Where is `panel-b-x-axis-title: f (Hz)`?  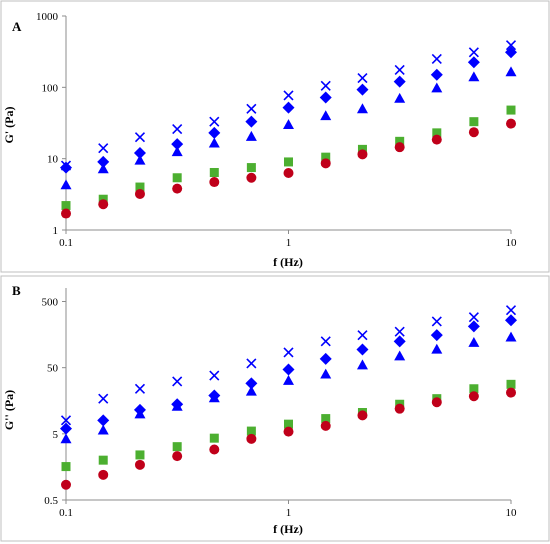 panel-b-x-axis-title: f (Hz) is located at coordinates (288, 529).